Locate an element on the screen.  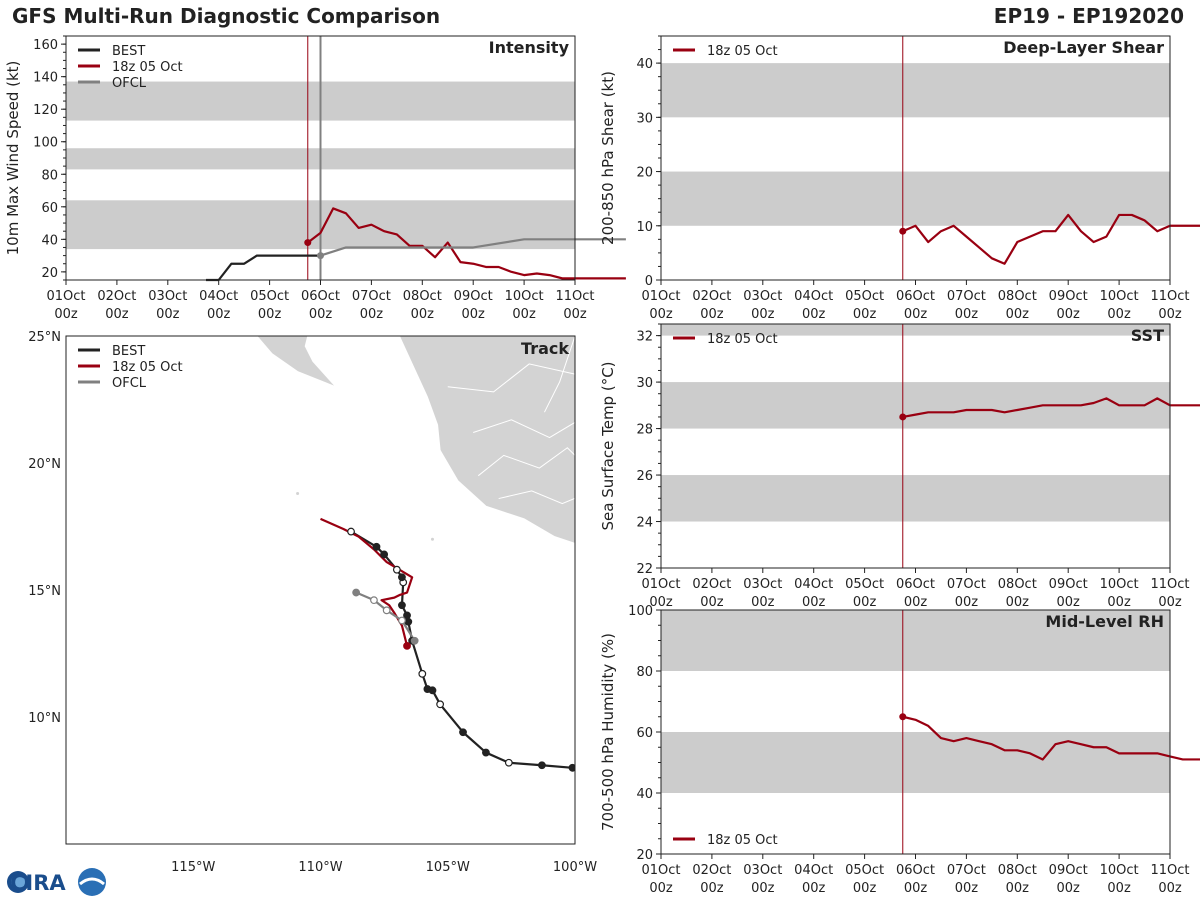
x-tick-label: 02Oct is located at coordinates (116, 296).